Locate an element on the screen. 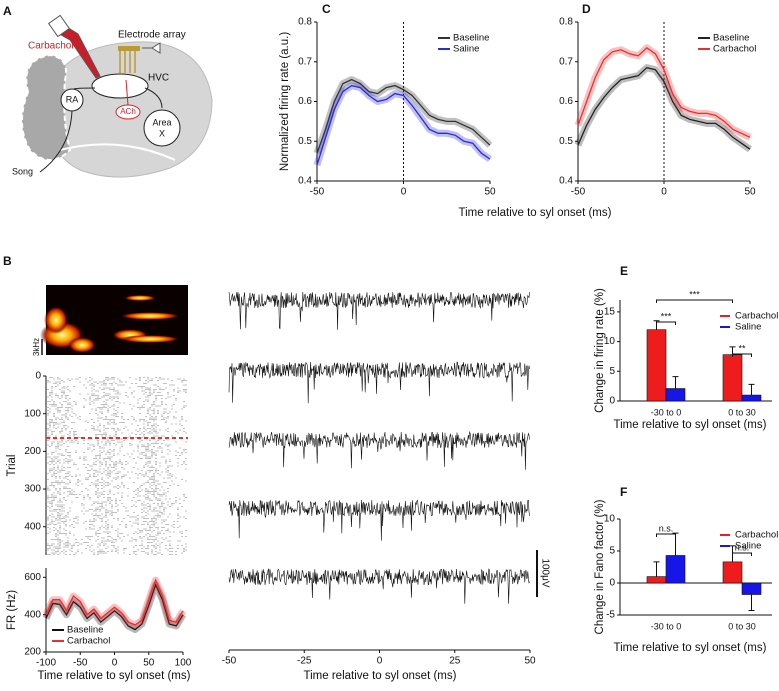 The height and width of the screenshot is (691, 779). y-tick-label: 15 is located at coordinates (610, 312).